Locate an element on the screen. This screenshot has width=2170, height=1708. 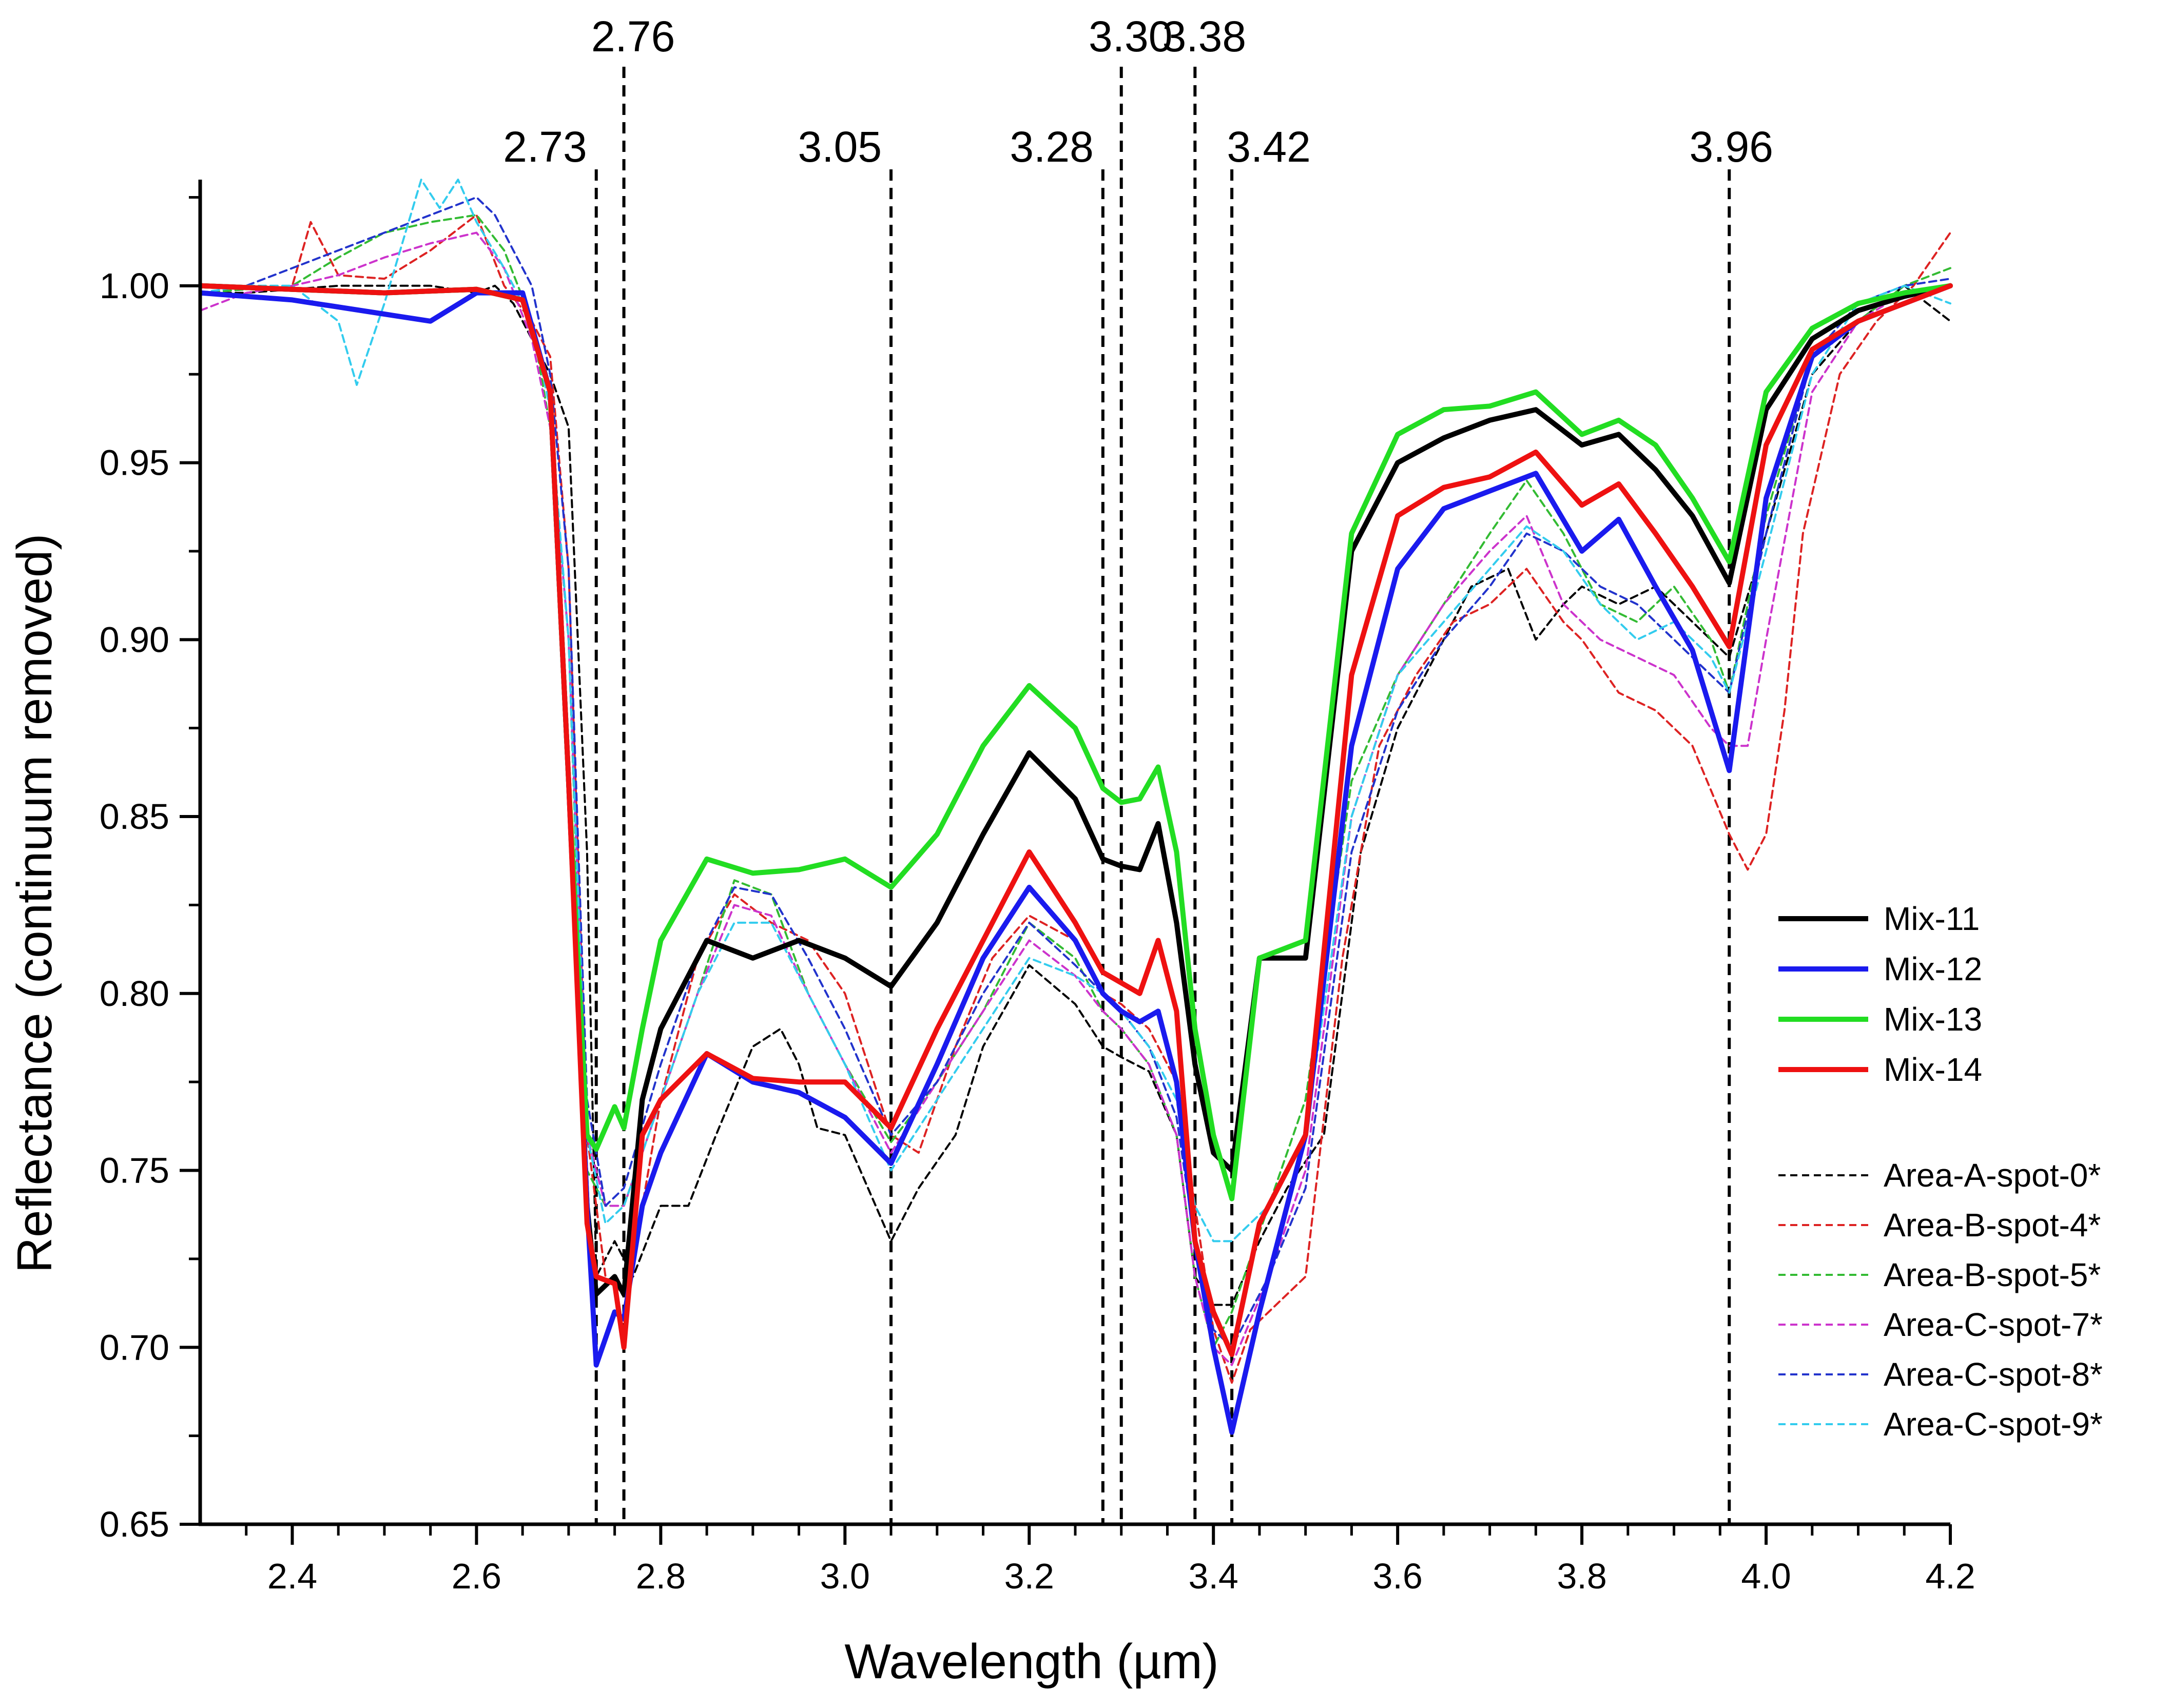
y-tick-label-0-90: 0.90 is located at coordinates (134, 639).